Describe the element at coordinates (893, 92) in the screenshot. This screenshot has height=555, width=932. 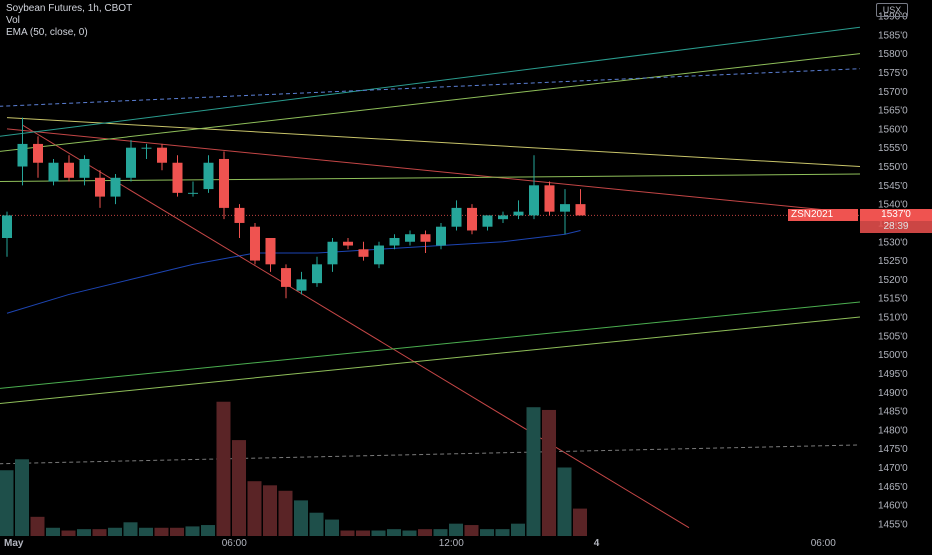
I see `y-tick-label: 1570'0` at that location.